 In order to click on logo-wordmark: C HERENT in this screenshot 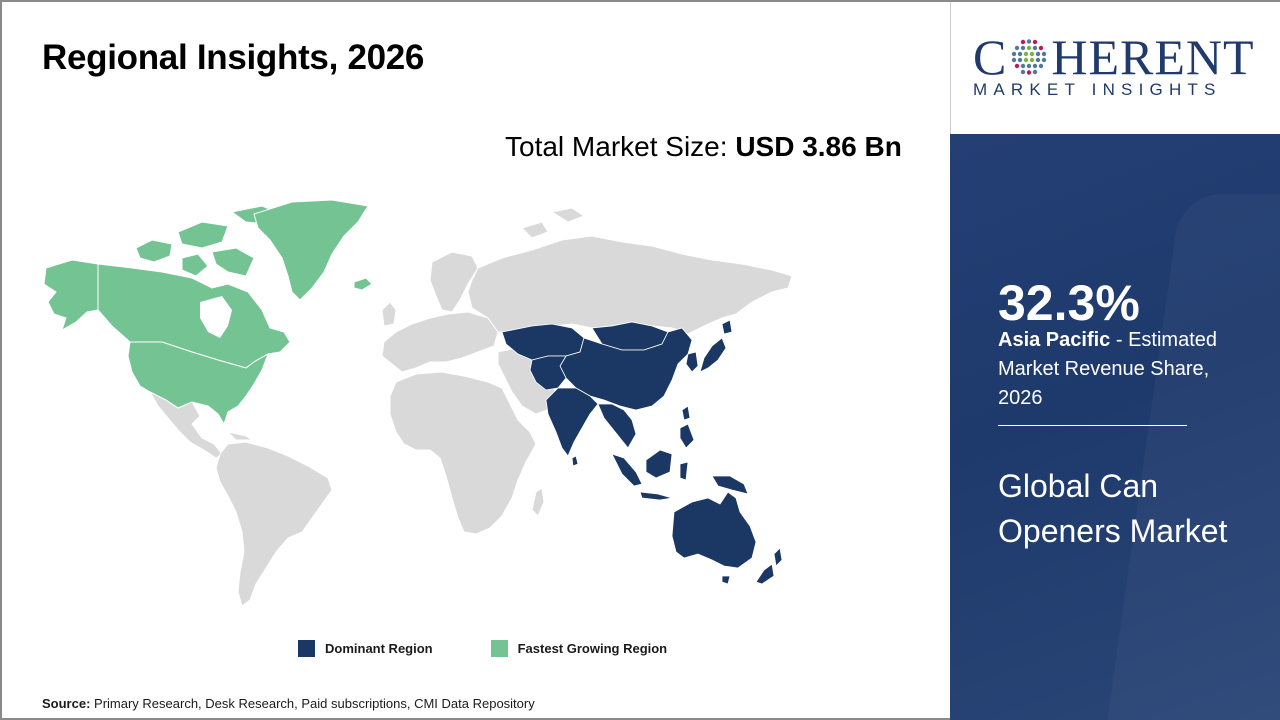, I will do `click(1114, 57)`.